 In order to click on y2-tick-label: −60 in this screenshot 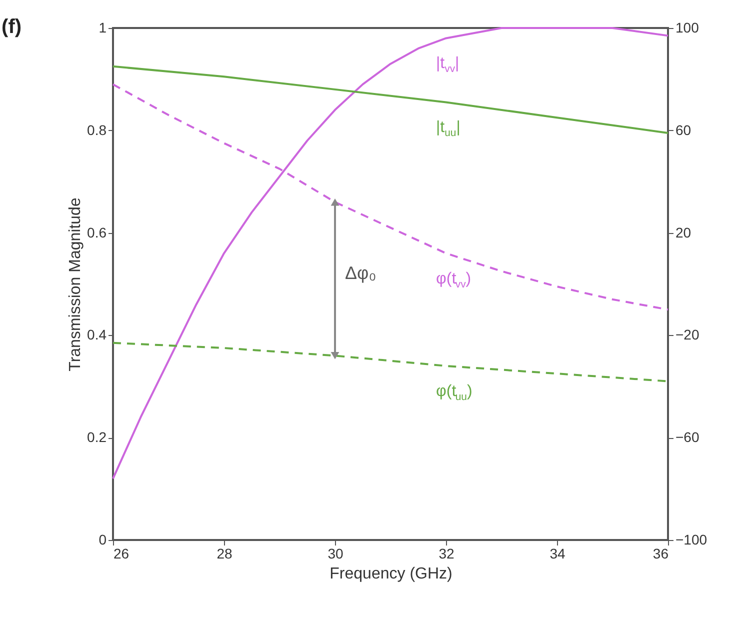, I will do `click(688, 437)`.